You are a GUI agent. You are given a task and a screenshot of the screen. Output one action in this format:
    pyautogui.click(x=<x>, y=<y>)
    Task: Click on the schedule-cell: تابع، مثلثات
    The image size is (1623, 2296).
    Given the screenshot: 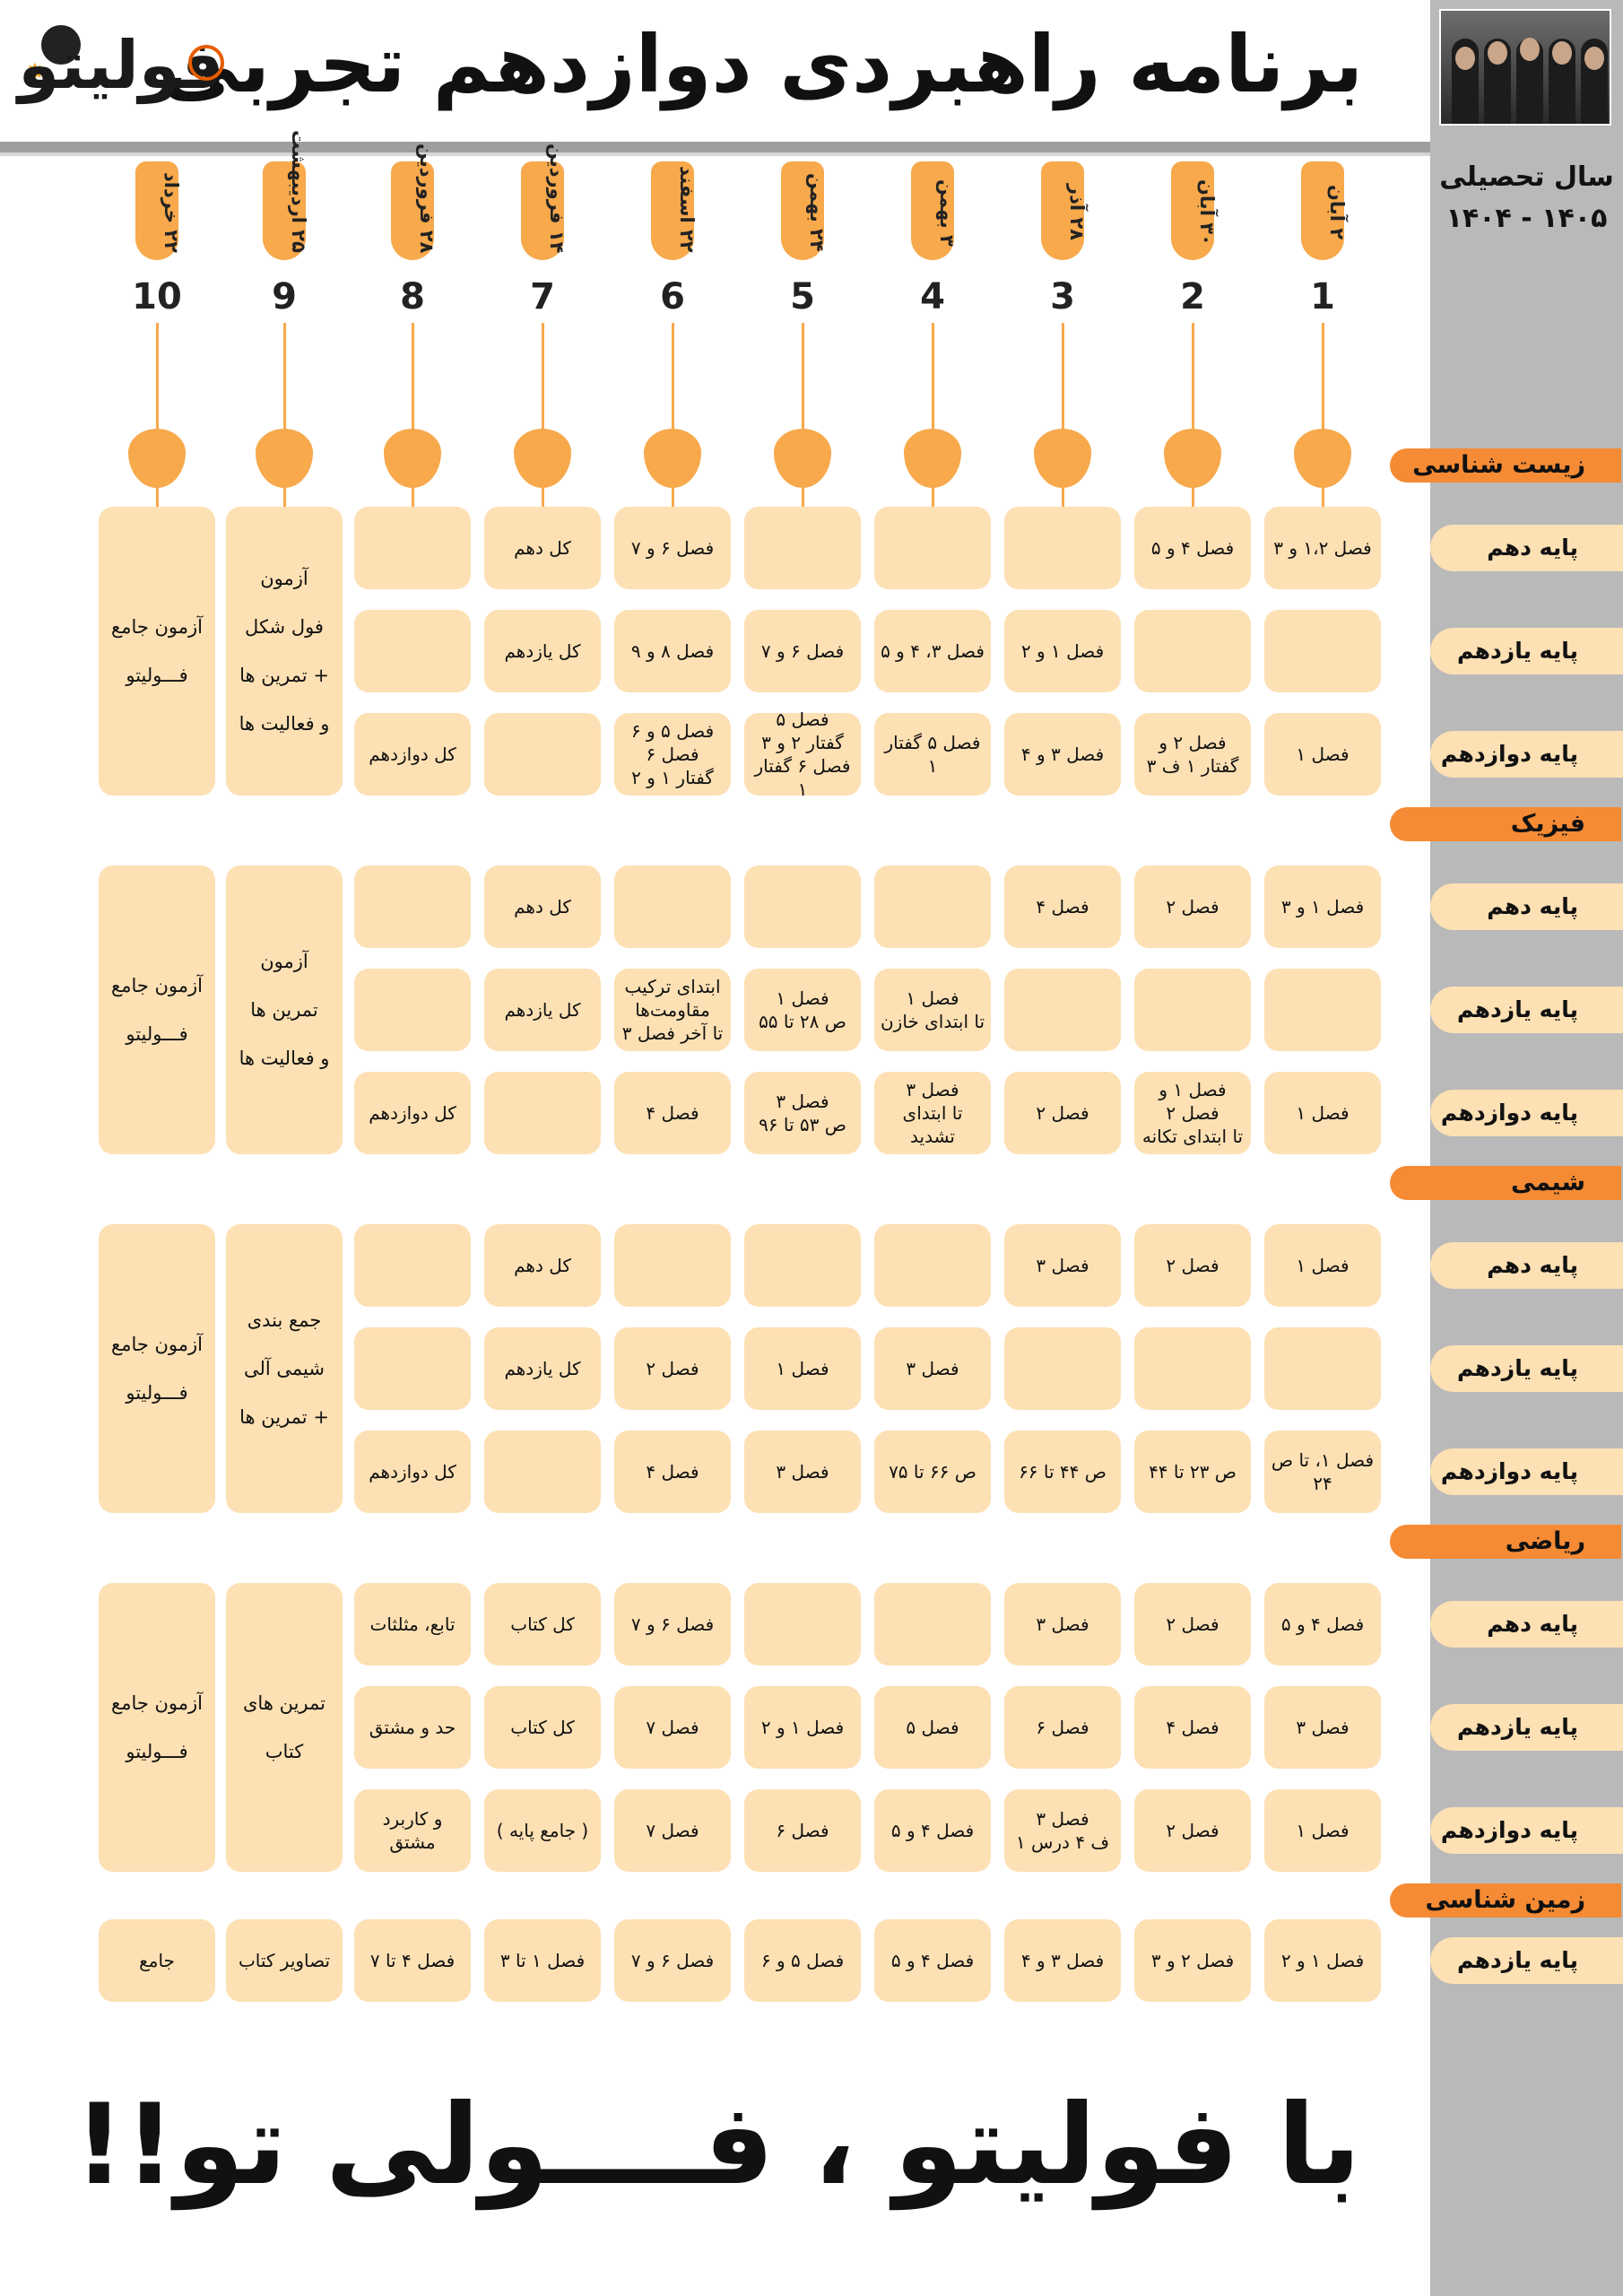 What is the action you would take?
    pyautogui.click(x=412, y=1624)
    